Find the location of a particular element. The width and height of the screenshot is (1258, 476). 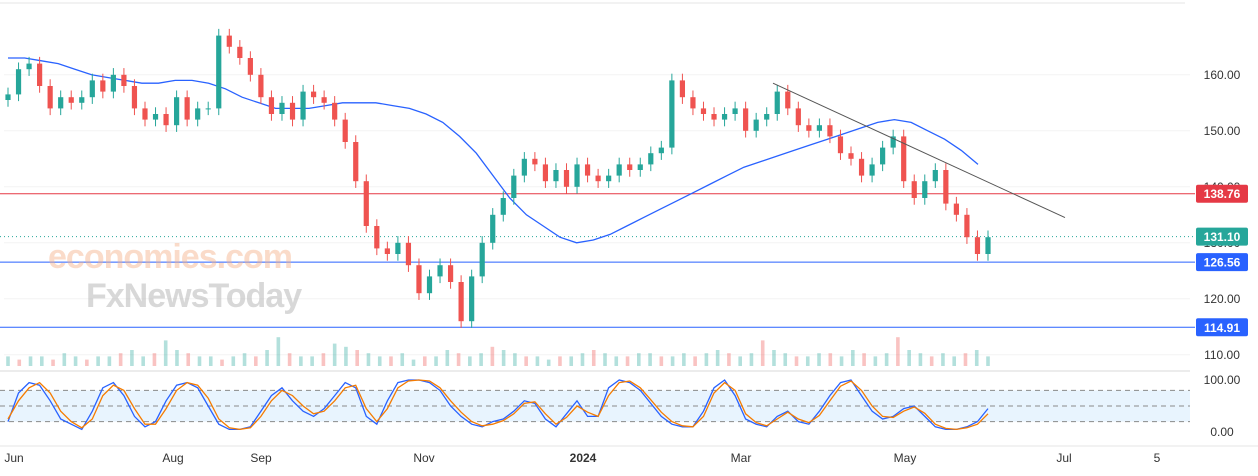

price-level-badge: 138.76 is located at coordinates (1222, 193).